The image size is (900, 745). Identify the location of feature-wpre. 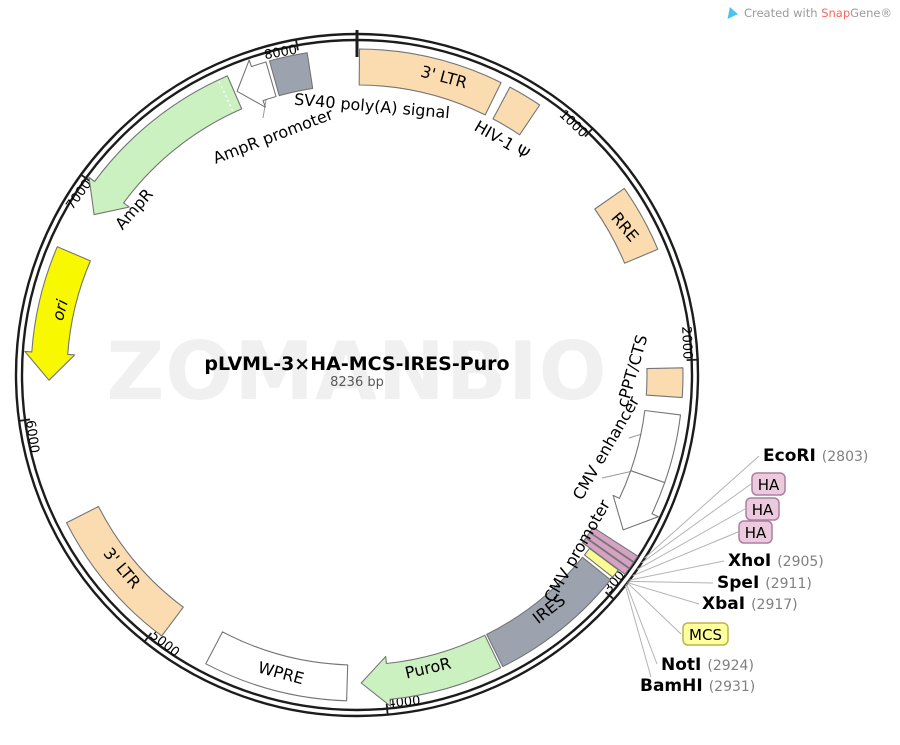
(277, 666).